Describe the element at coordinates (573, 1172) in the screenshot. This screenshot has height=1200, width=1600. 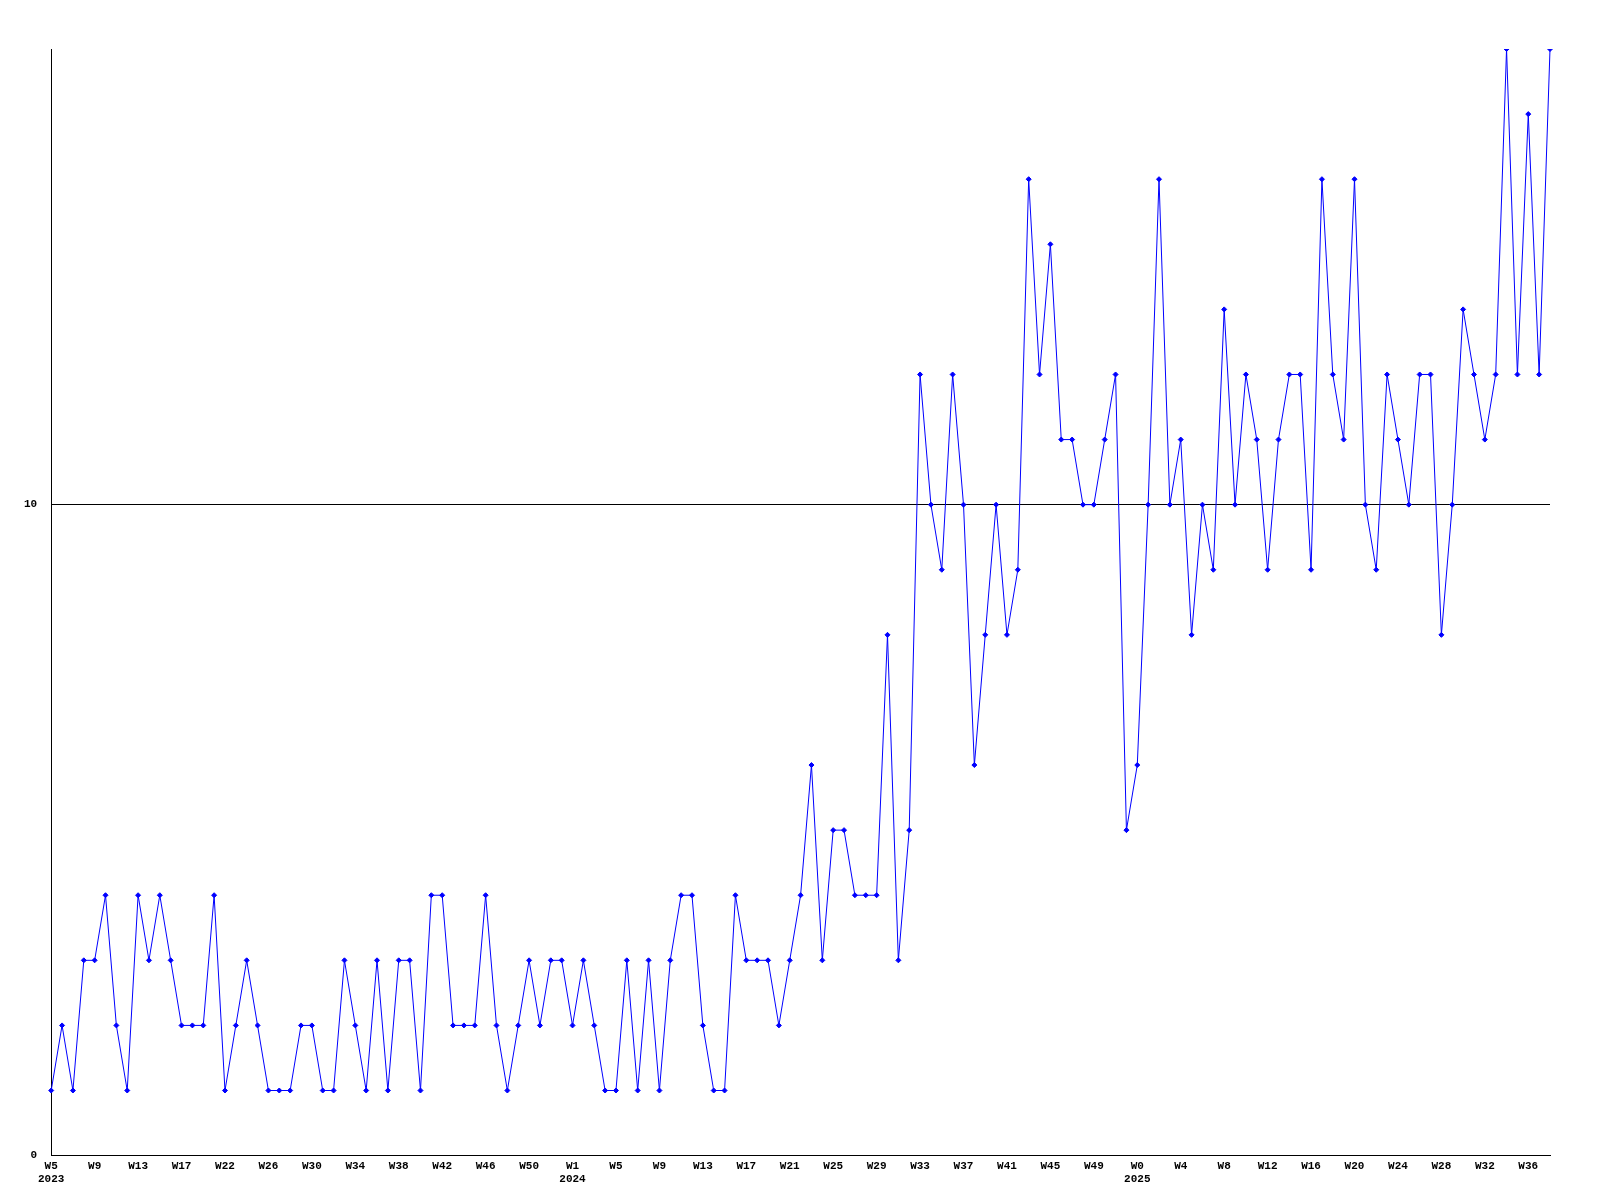
I see `x-tick-label: W1 2024` at that location.